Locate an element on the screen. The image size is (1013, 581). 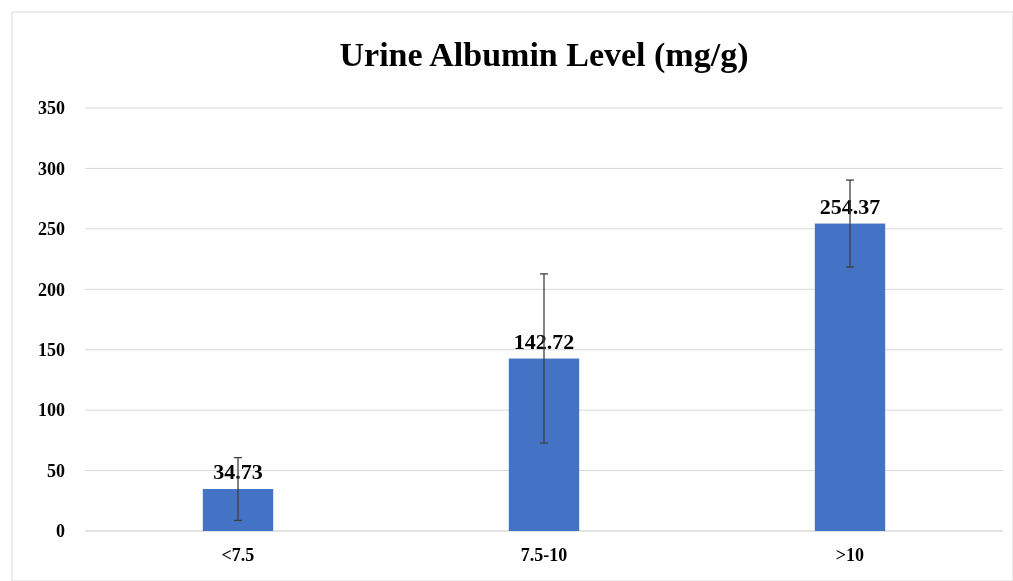
y-tick-label: 200 is located at coordinates (51, 289).